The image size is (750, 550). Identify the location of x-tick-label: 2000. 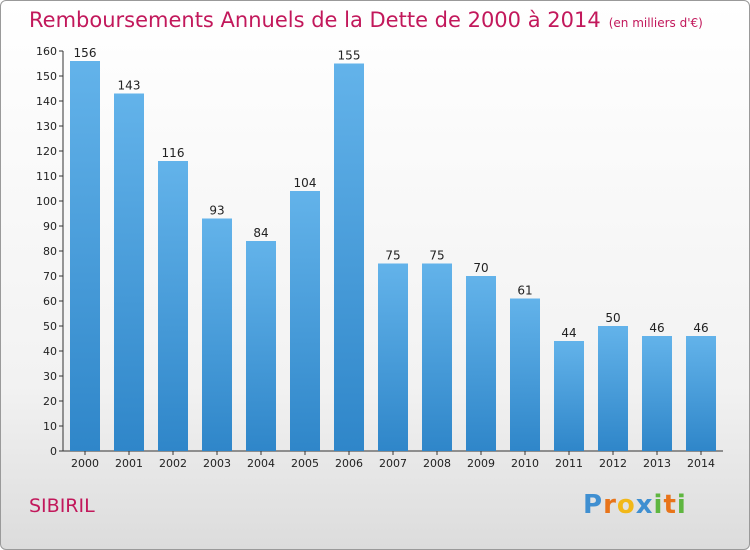
(85, 463).